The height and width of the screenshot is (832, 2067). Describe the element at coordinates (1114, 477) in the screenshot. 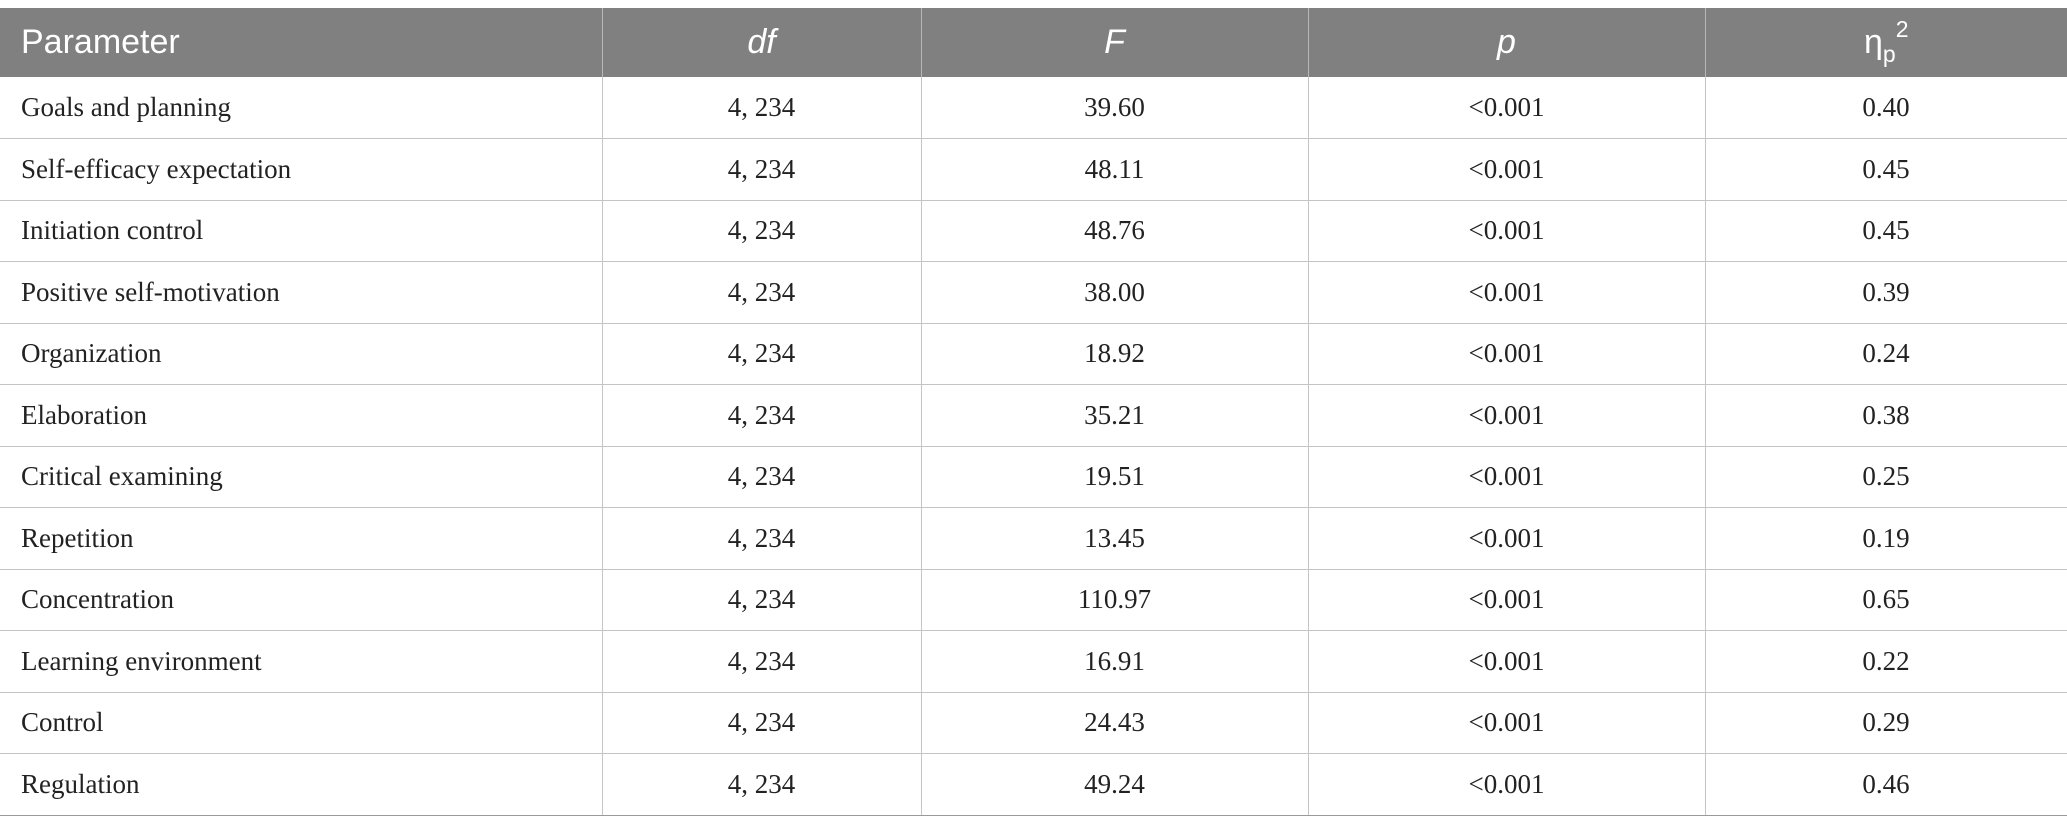

I see `cell-f: 19.51` at that location.